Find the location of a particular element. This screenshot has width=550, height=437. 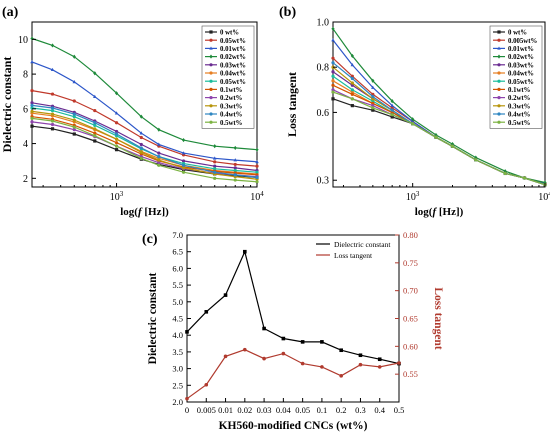

x-tick-label: 0.05 is located at coordinates (302, 410).